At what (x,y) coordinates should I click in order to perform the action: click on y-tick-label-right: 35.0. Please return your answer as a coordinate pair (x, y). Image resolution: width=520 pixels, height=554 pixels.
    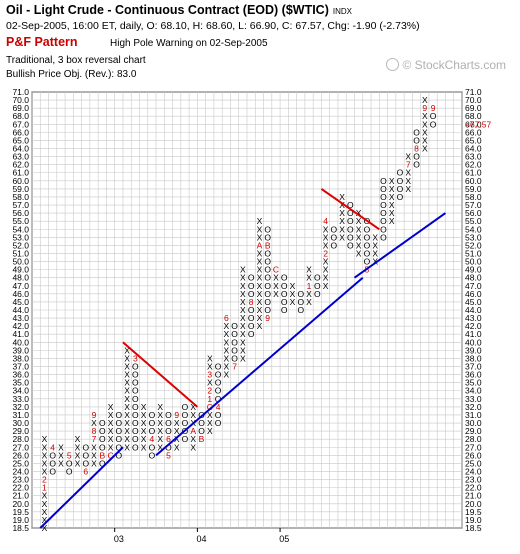
    Looking at the image, I should click on (473, 383).